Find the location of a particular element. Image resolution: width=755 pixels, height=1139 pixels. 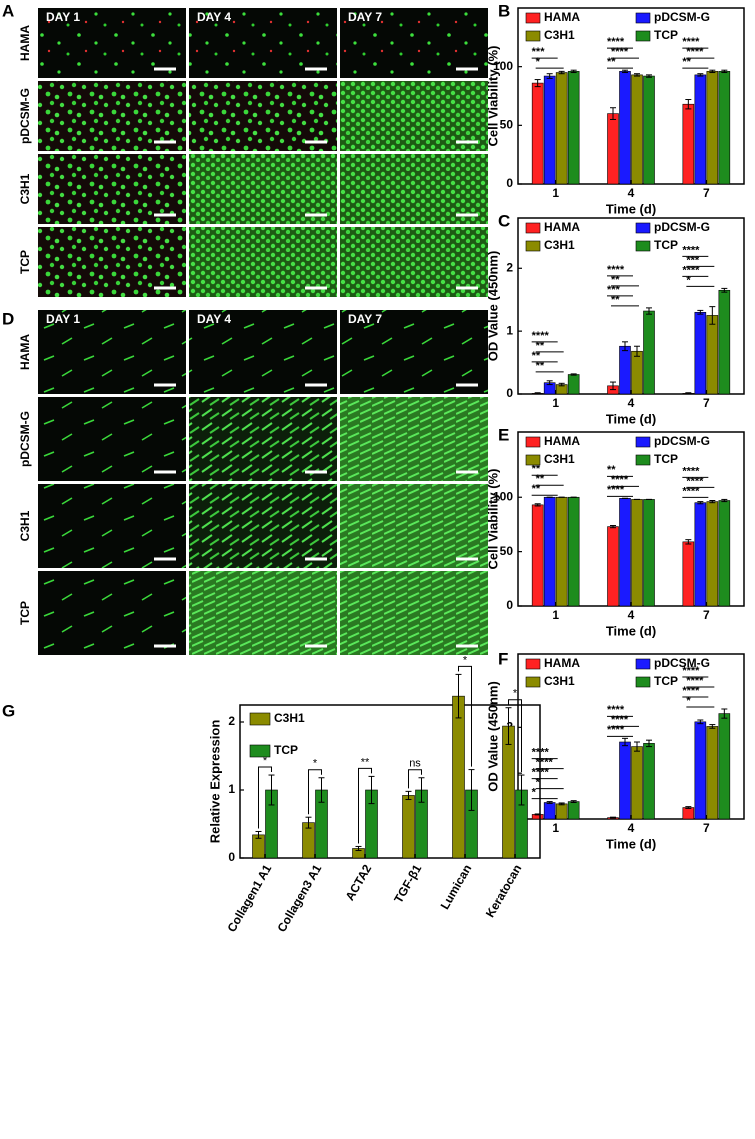

panel-label: G is located at coordinates (8, 710).